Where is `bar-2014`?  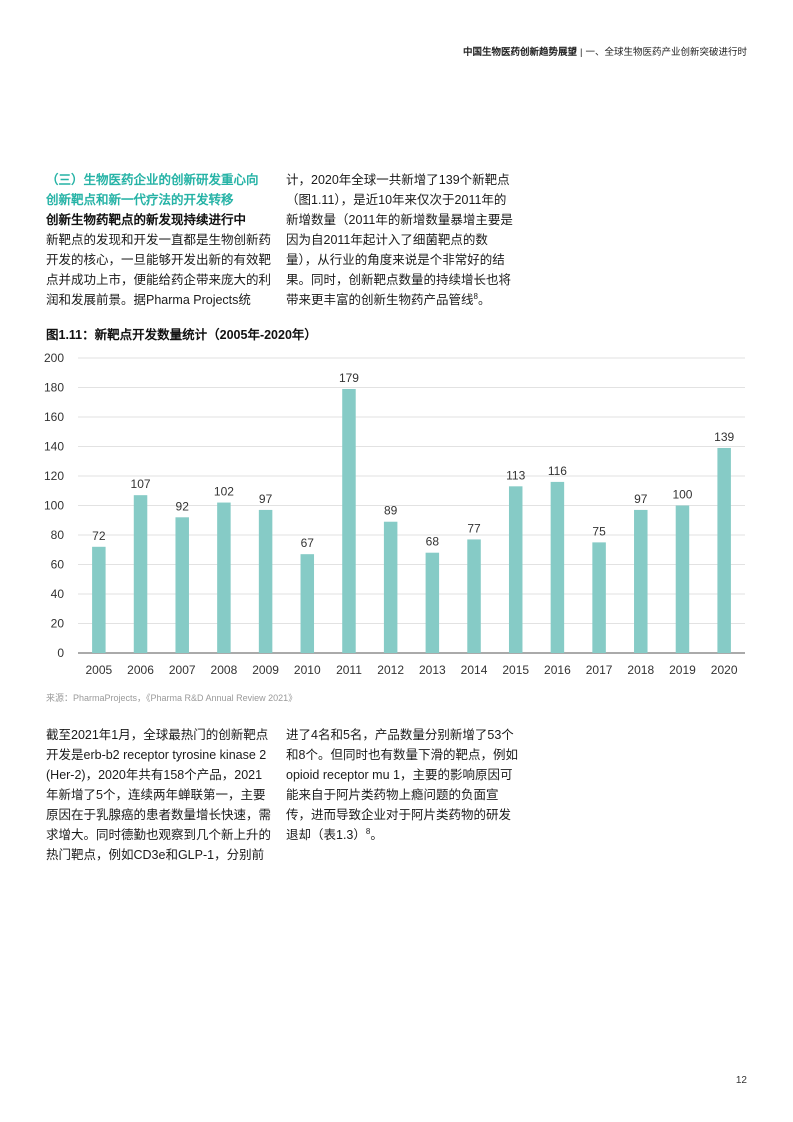 bar-2014 is located at coordinates (474, 596).